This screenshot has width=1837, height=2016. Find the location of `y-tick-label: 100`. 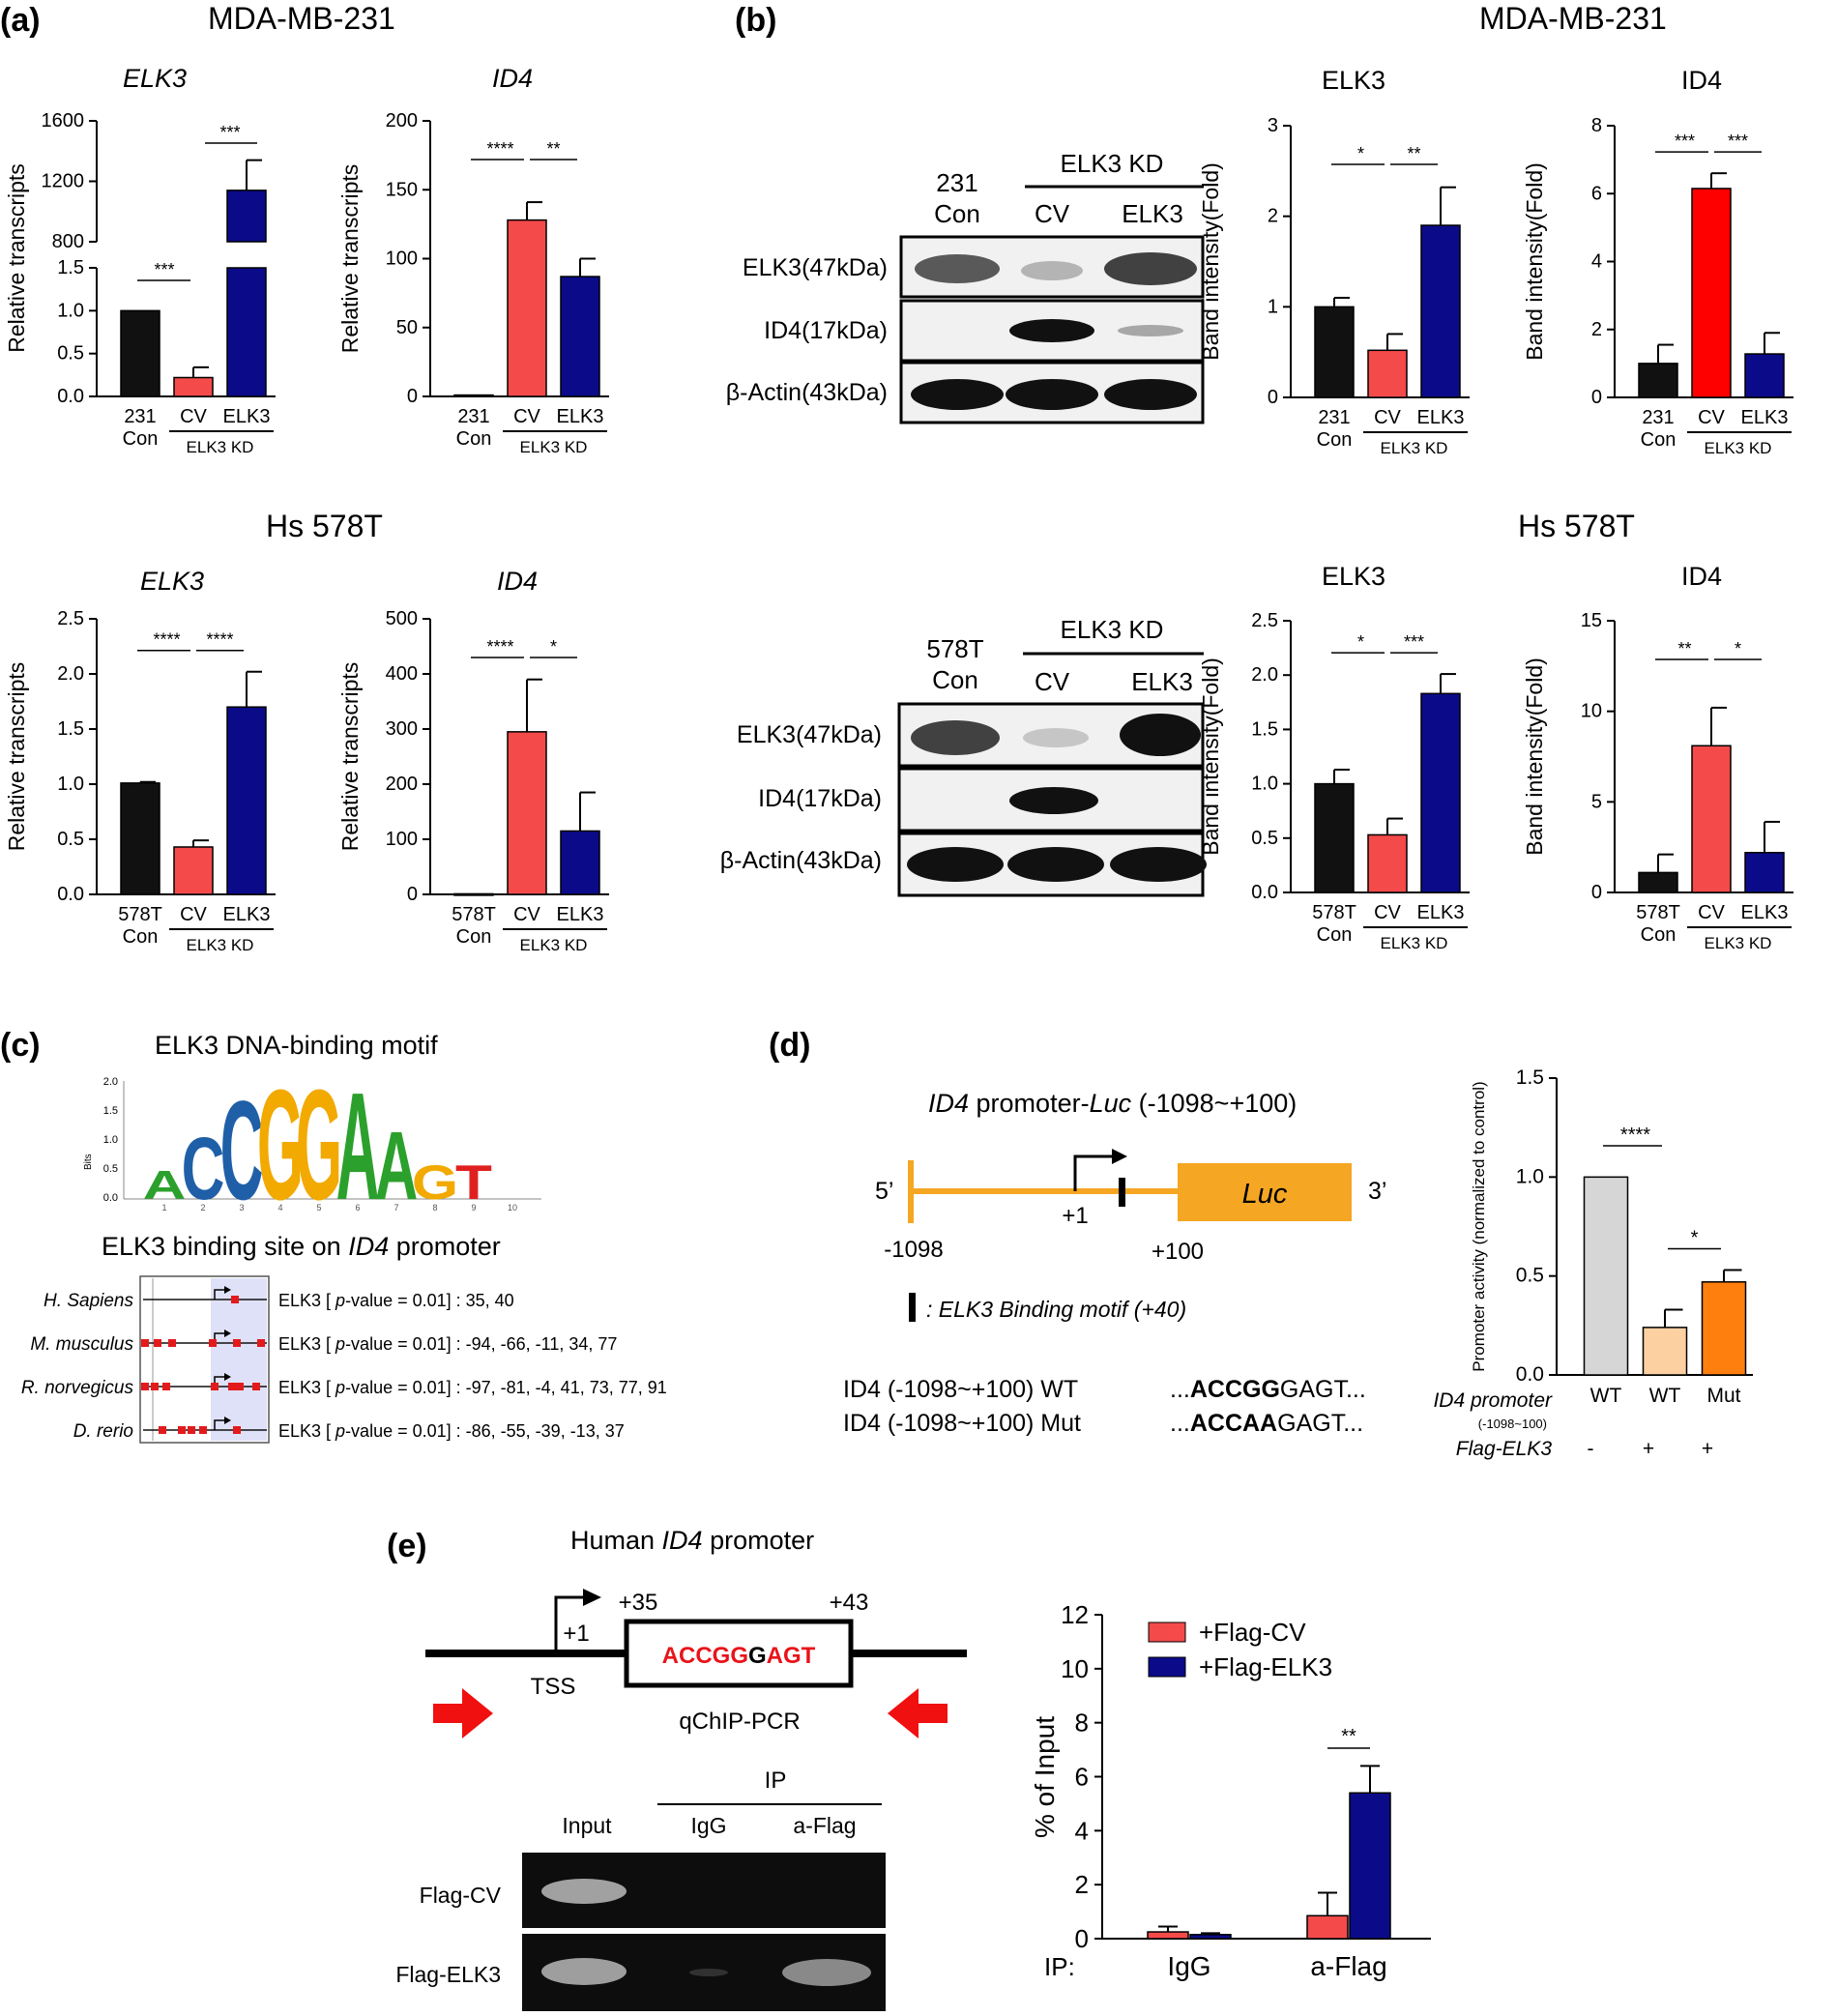

y-tick-label: 100 is located at coordinates (402, 839).